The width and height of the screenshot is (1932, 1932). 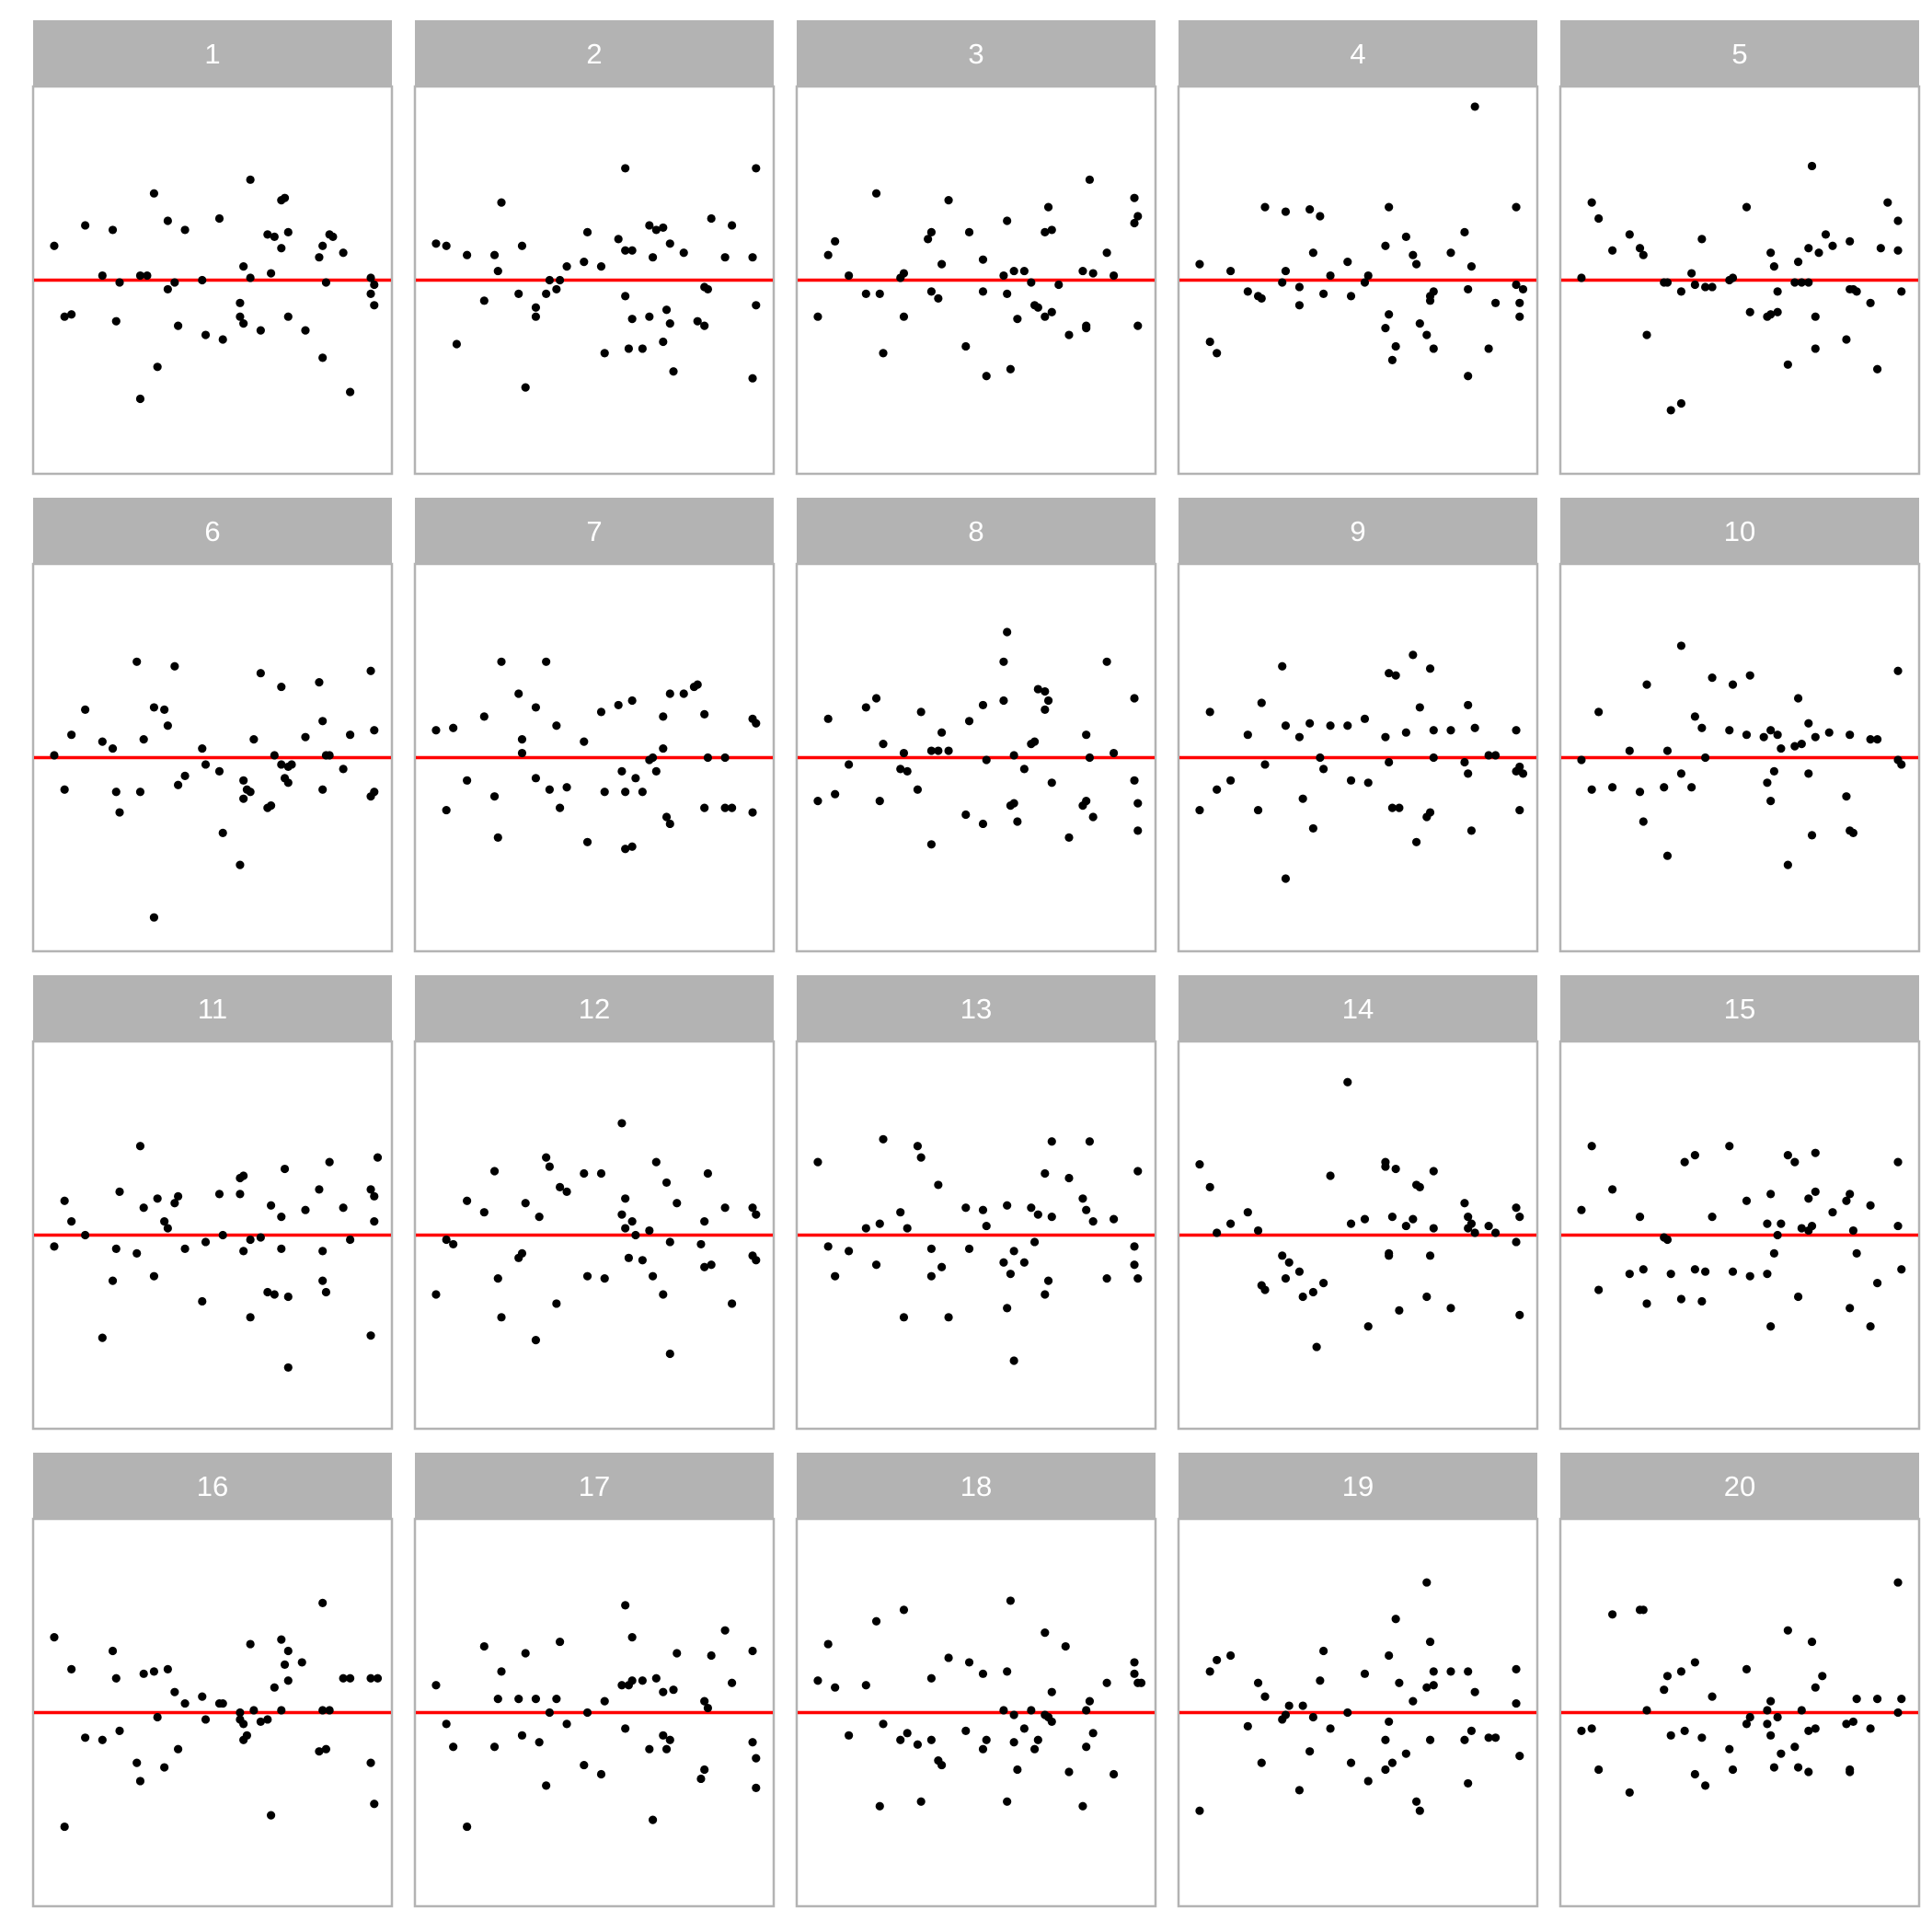 What do you see at coordinates (212, 1009) in the screenshot?
I see `facet-label: 11` at bounding box center [212, 1009].